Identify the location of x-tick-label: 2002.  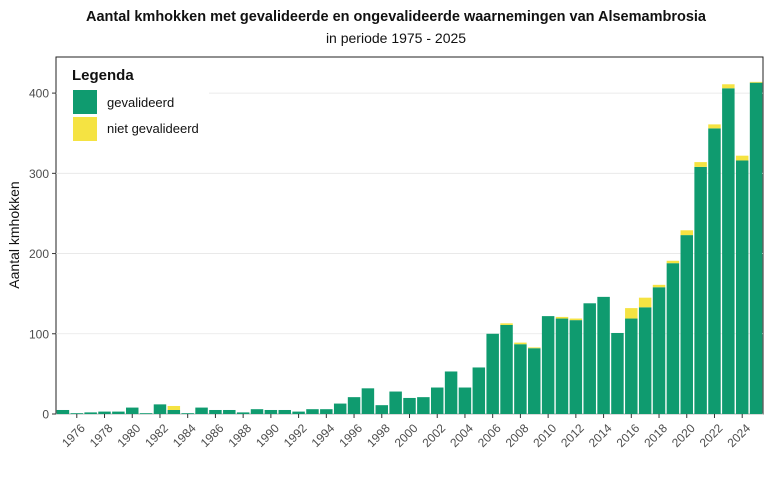
(434, 435).